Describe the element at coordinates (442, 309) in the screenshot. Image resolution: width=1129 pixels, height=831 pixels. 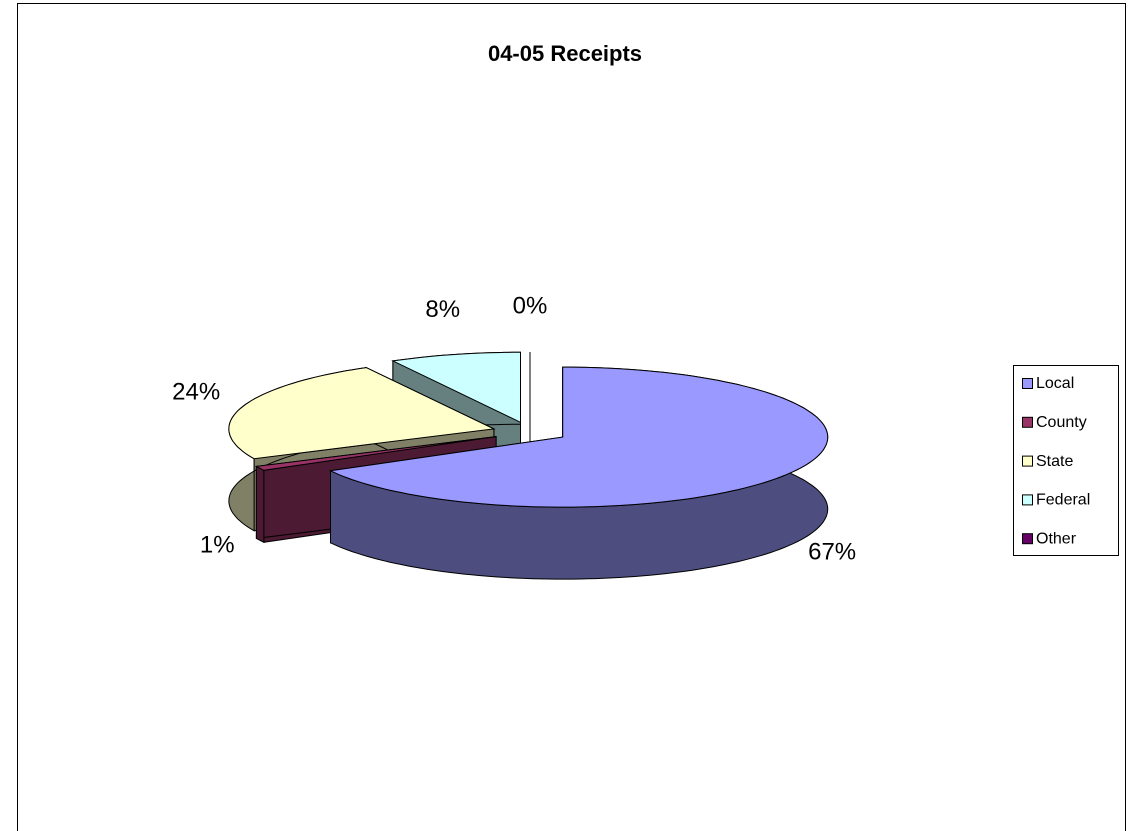
I see `data-label: 8%` at that location.